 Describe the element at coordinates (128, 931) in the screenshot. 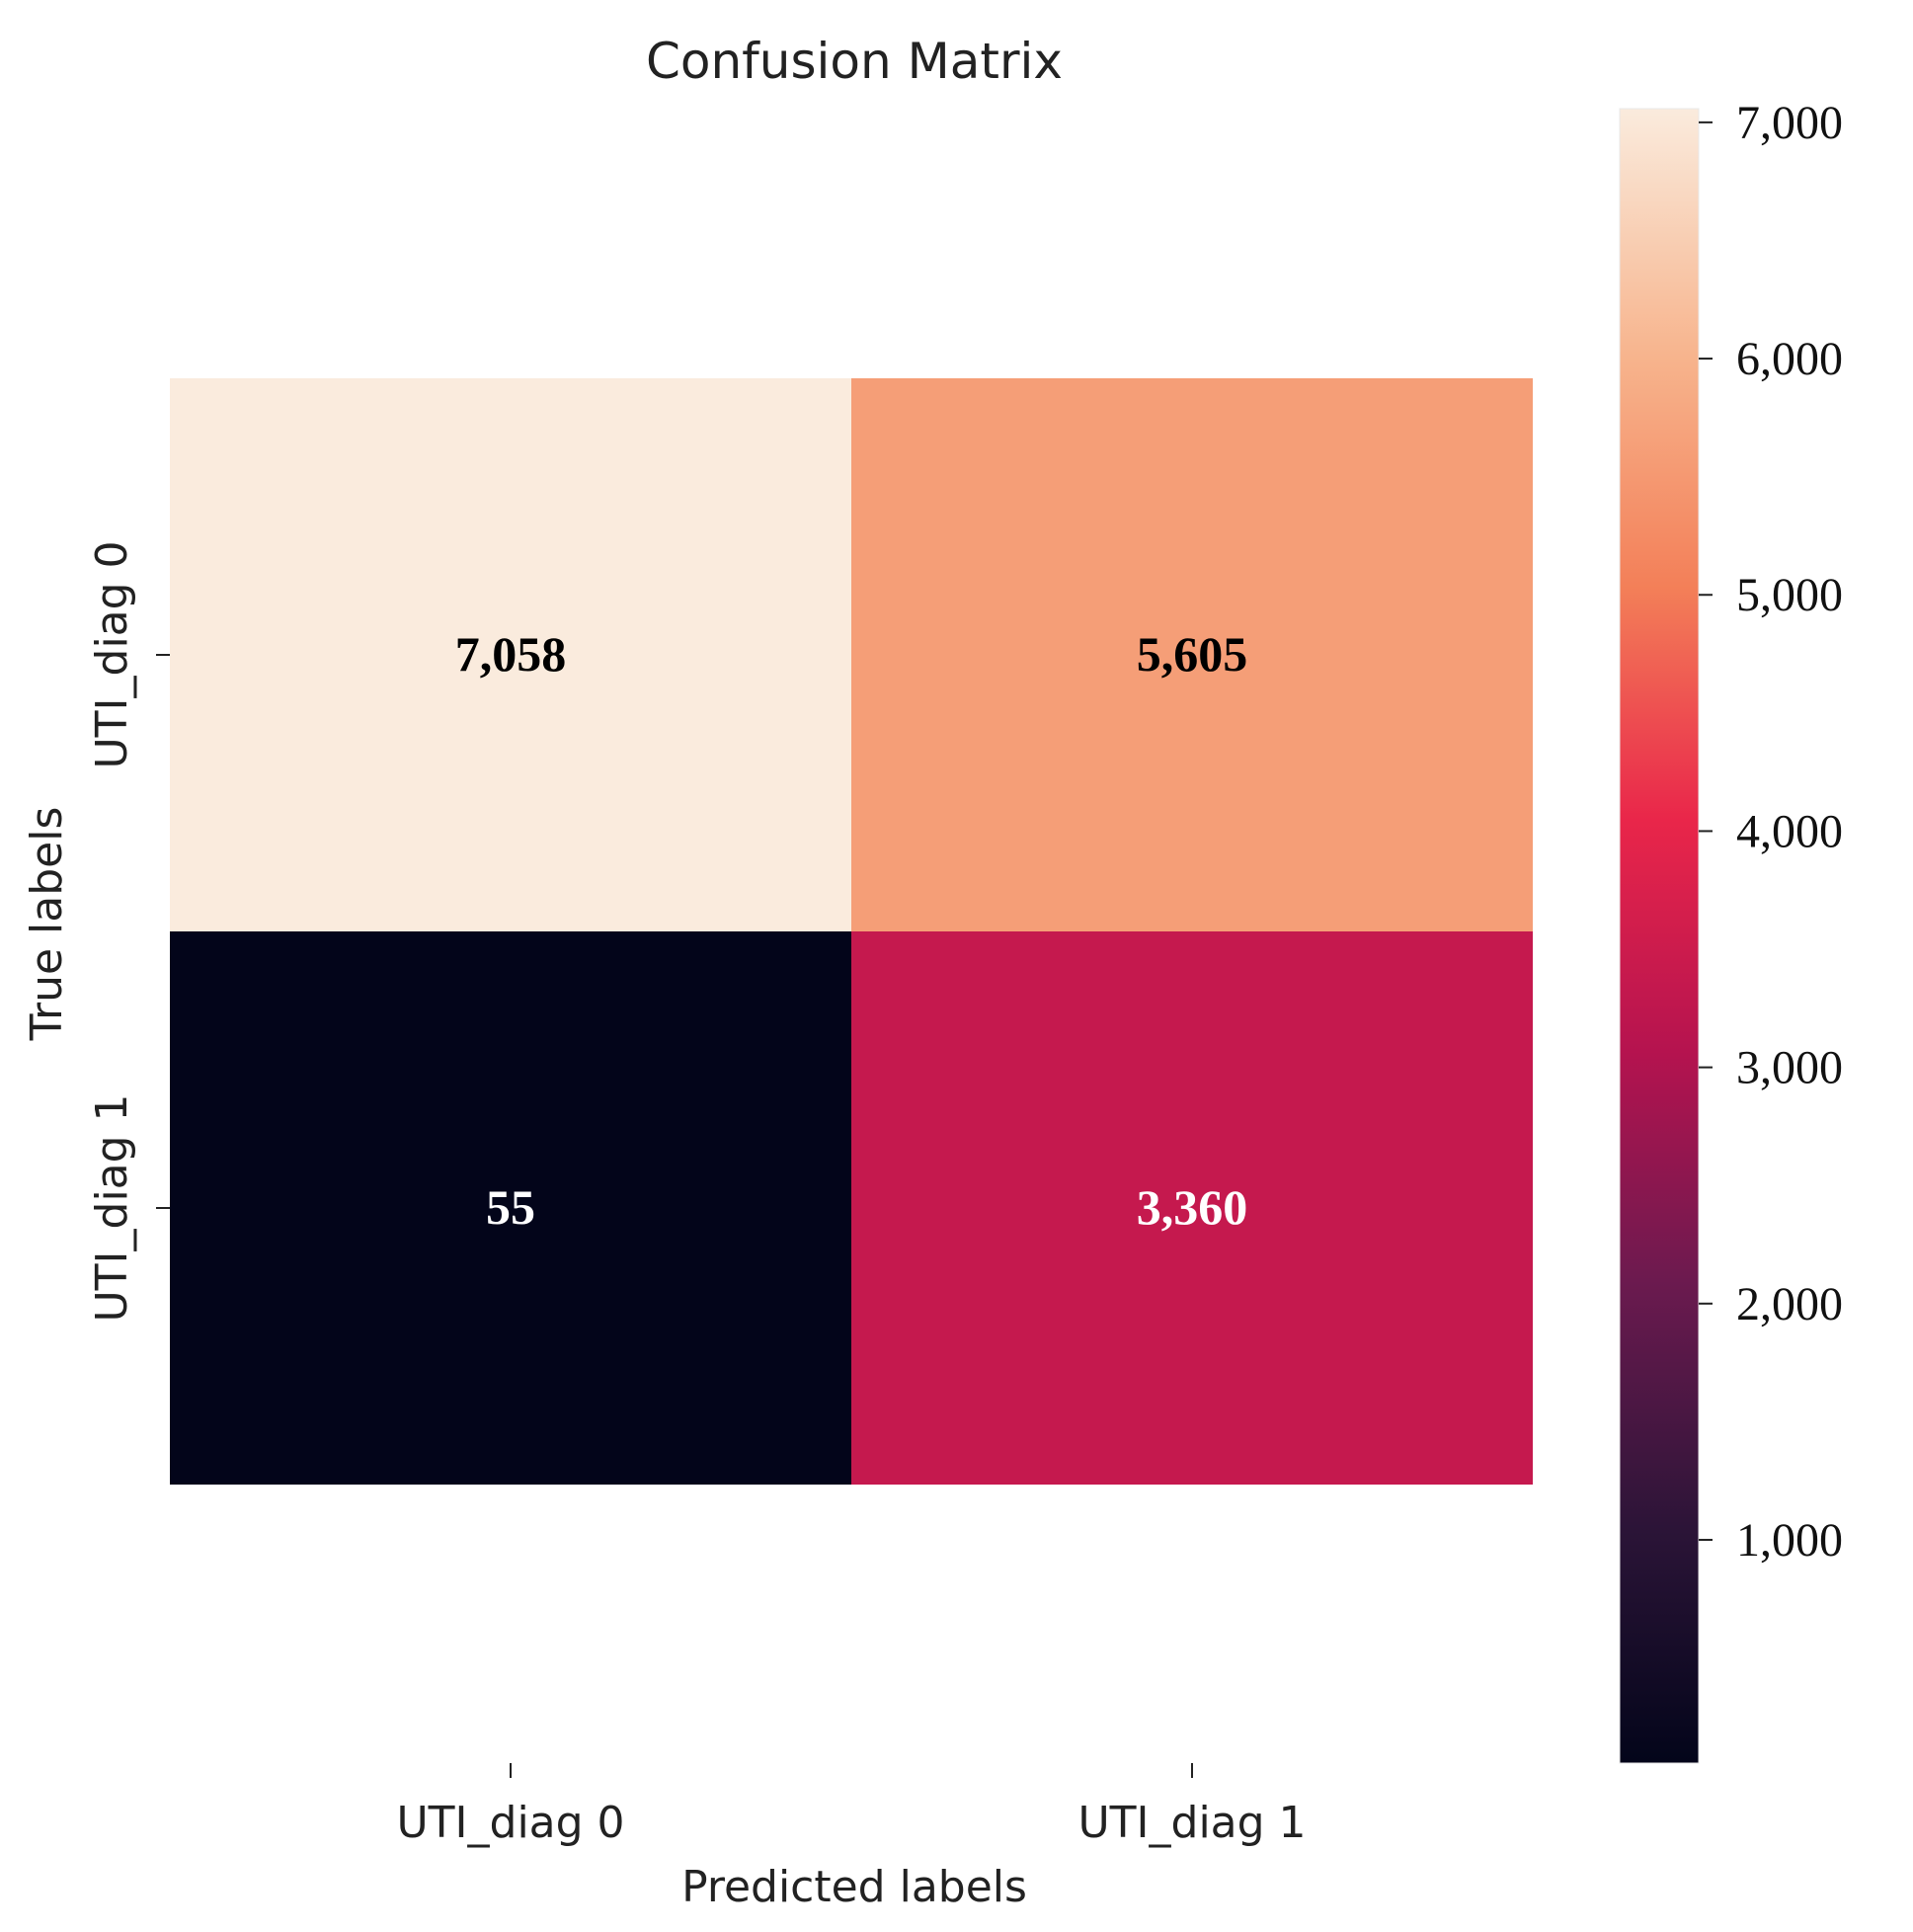

I see `y-axis-ticks: UTI_diag 0 UTI_diag 1` at that location.